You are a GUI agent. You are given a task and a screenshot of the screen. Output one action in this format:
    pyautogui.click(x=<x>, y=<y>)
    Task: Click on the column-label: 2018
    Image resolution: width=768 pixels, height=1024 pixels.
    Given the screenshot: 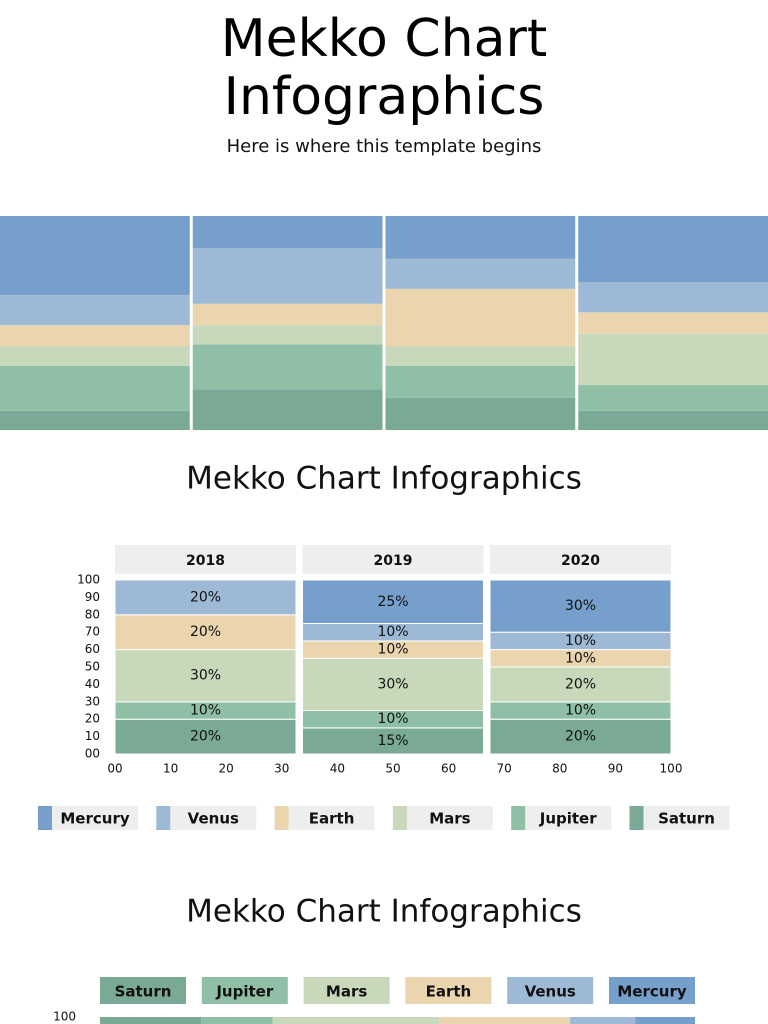 What is the action you would take?
    pyautogui.click(x=205, y=561)
    